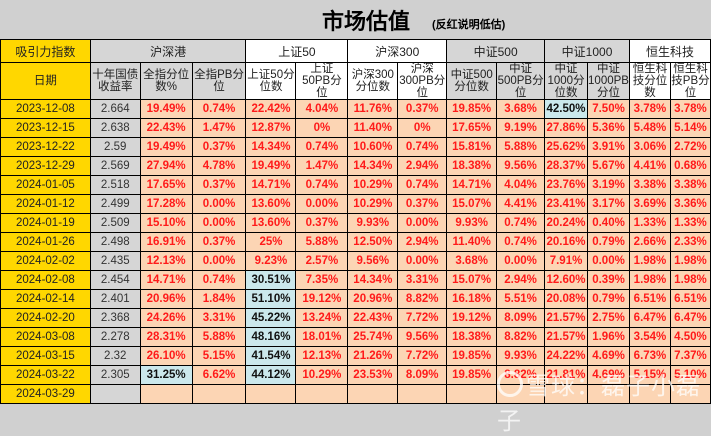 Image resolution: width=711 pixels, height=436 pixels. I want to click on group-zz1000: 中证1000, so click(587, 51).